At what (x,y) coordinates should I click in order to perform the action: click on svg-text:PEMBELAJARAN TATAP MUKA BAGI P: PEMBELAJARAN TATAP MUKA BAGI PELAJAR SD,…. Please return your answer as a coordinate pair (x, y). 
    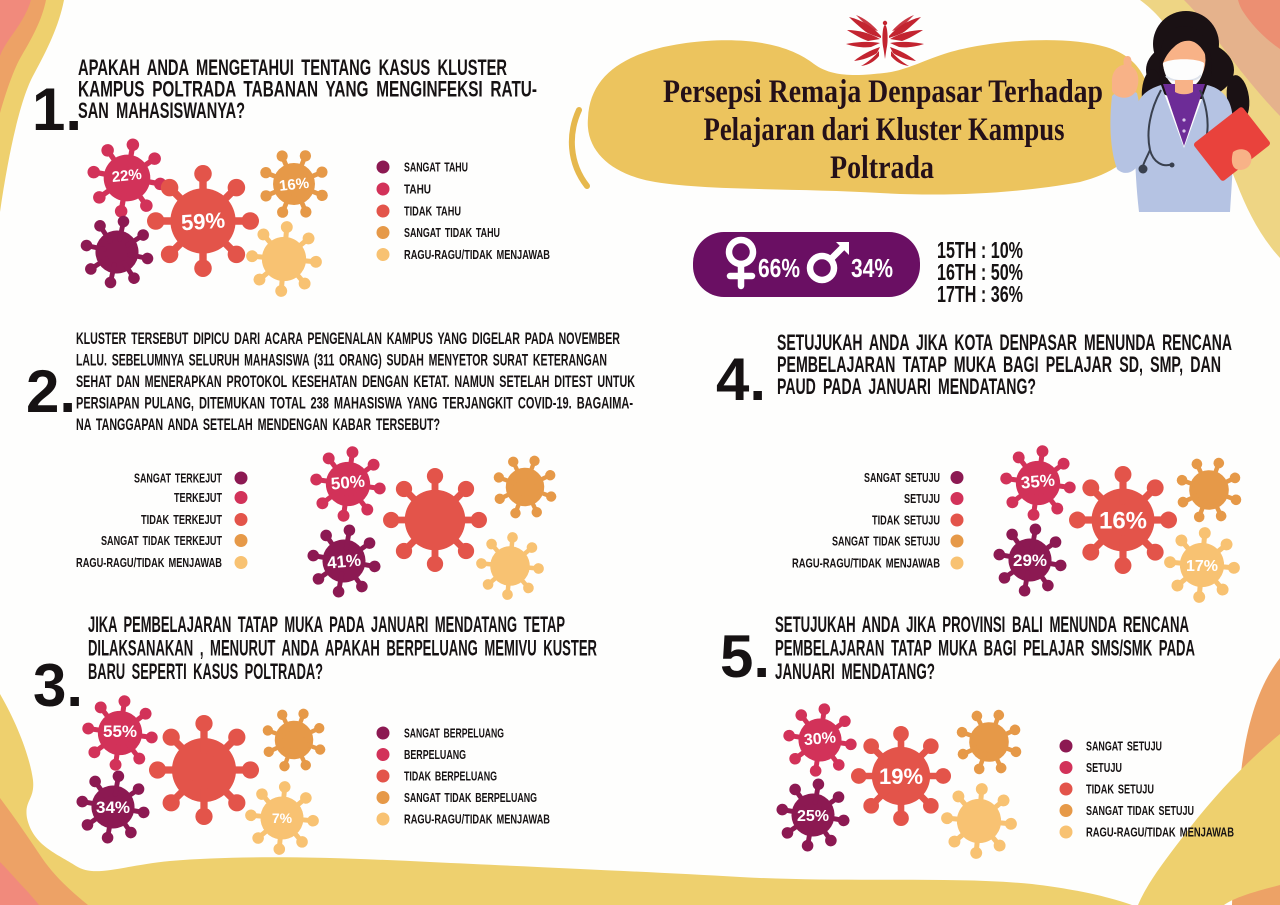
    Looking at the image, I should click on (999, 364).